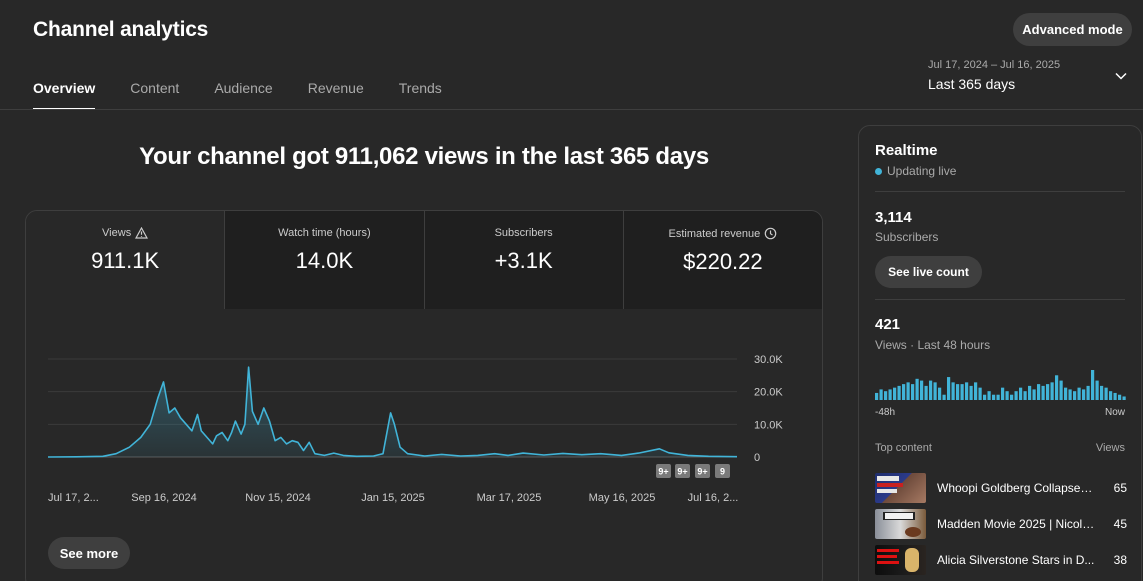 The image size is (1143, 581). I want to click on x-tick-label: Nov 15, 2024, so click(277, 498).